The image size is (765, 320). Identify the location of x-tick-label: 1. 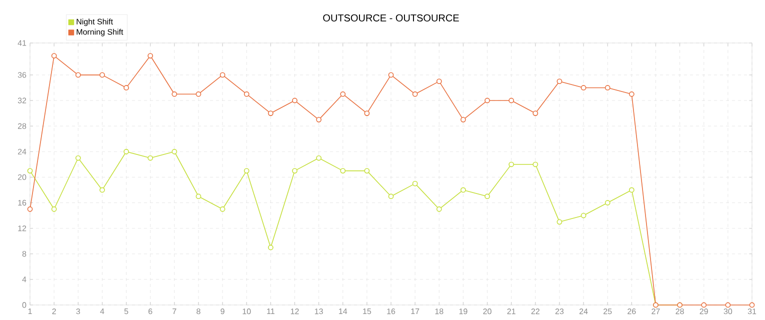
(30, 311).